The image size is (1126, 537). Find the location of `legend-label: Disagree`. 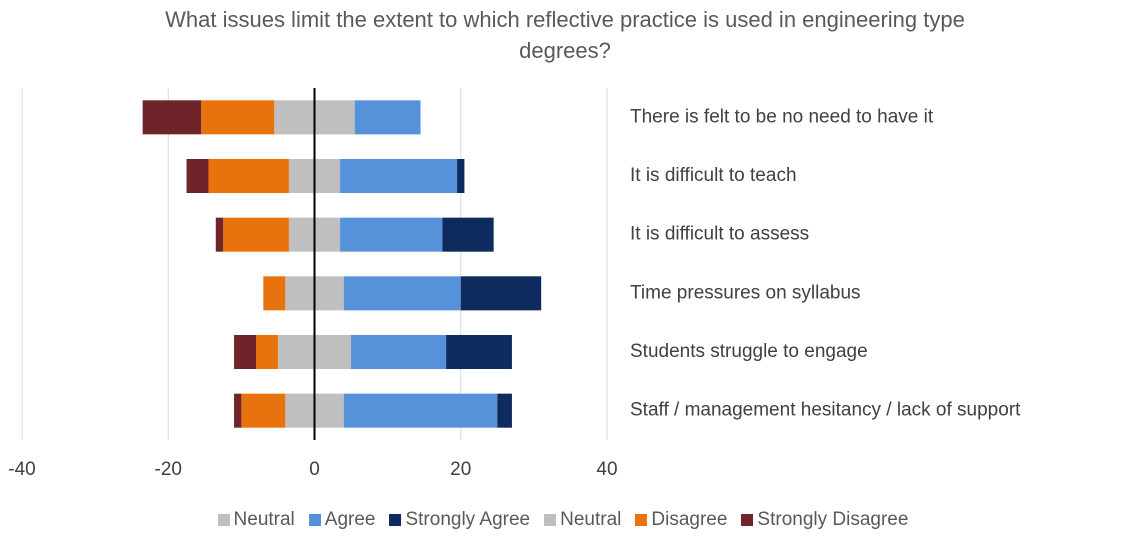

legend-label: Disagree is located at coordinates (689, 519).